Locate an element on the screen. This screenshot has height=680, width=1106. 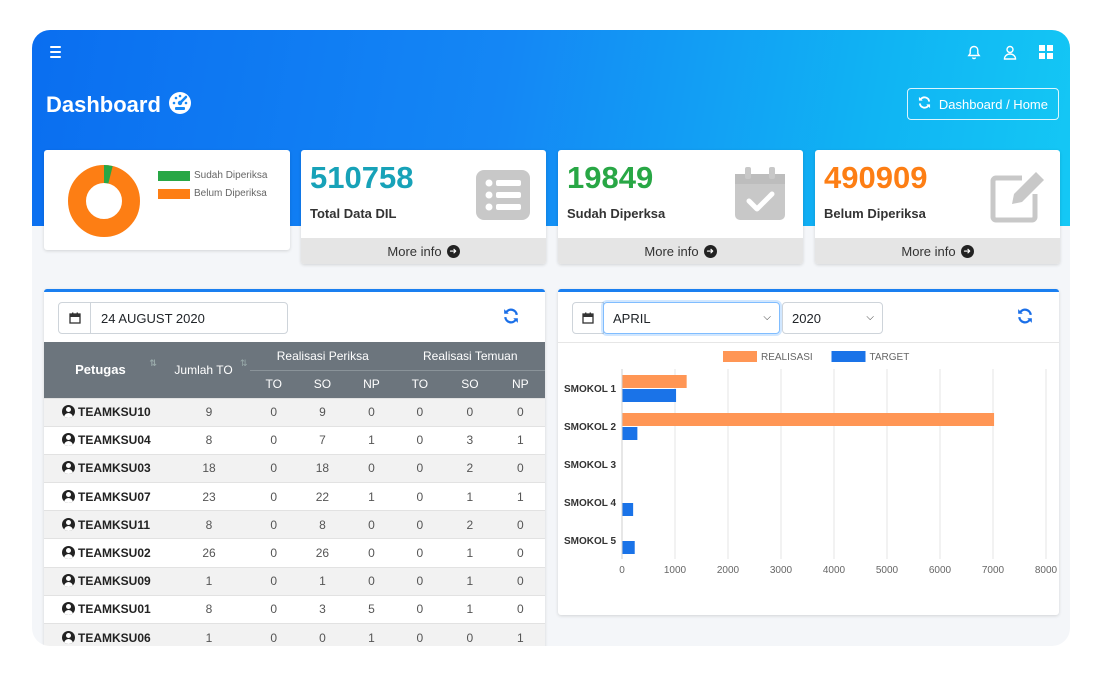
user-icon is located at coordinates (1010, 52).